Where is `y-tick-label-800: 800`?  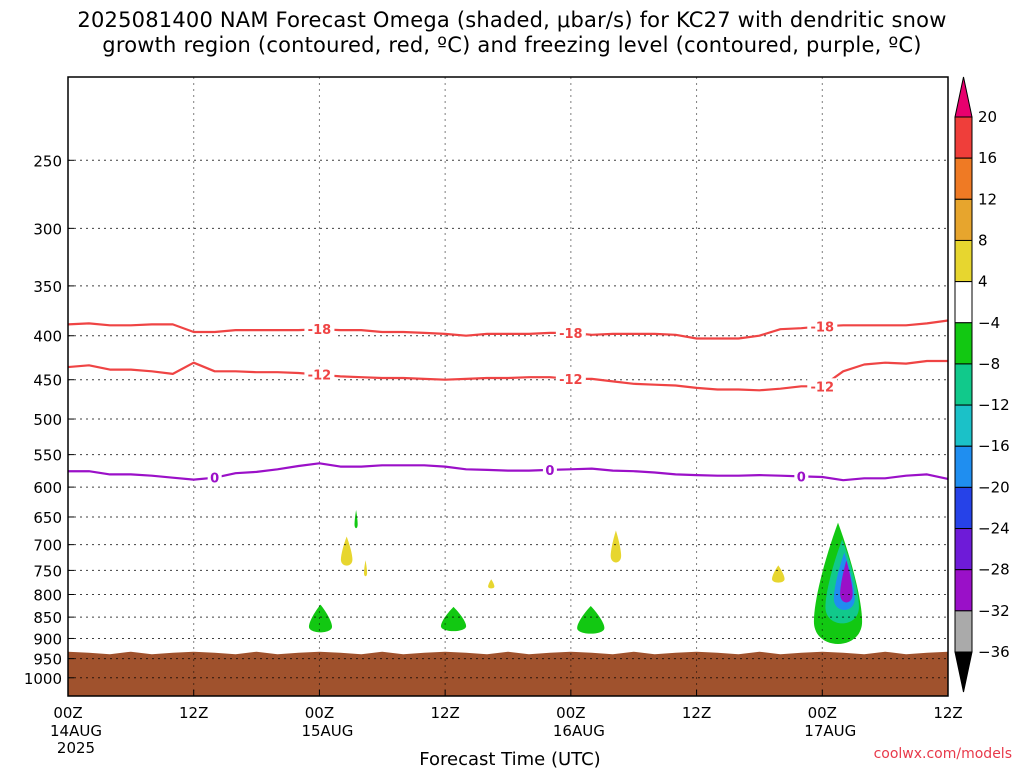 y-tick-label-800: 800 is located at coordinates (47, 595).